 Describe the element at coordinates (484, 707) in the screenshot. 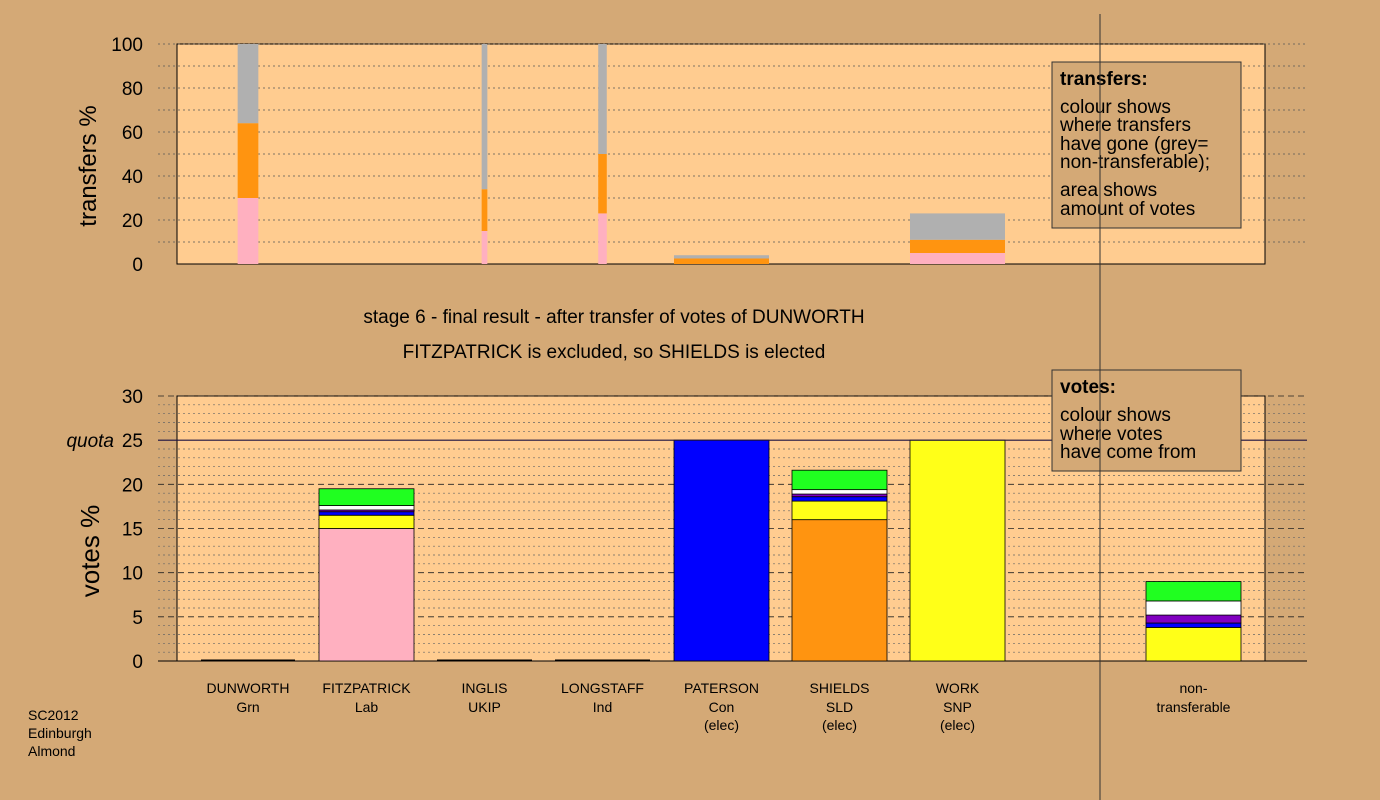

I see `category-party-label: UKIP` at that location.